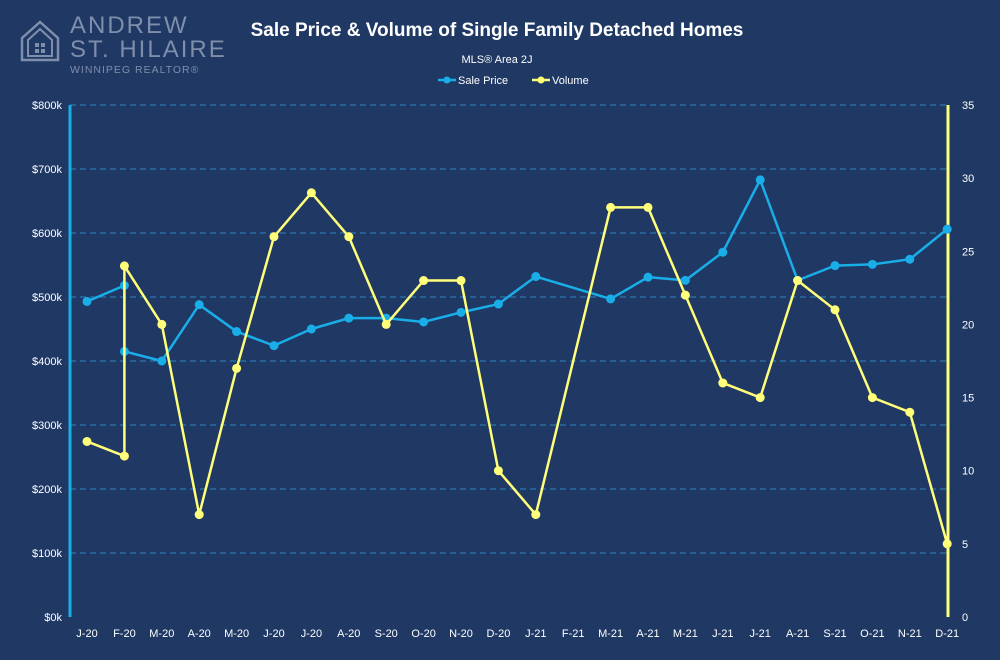 Image resolution: width=1000 pixels, height=660 pixels. Describe the element at coordinates (423, 634) in the screenshot. I see `x-tick-label: O-20` at that location.